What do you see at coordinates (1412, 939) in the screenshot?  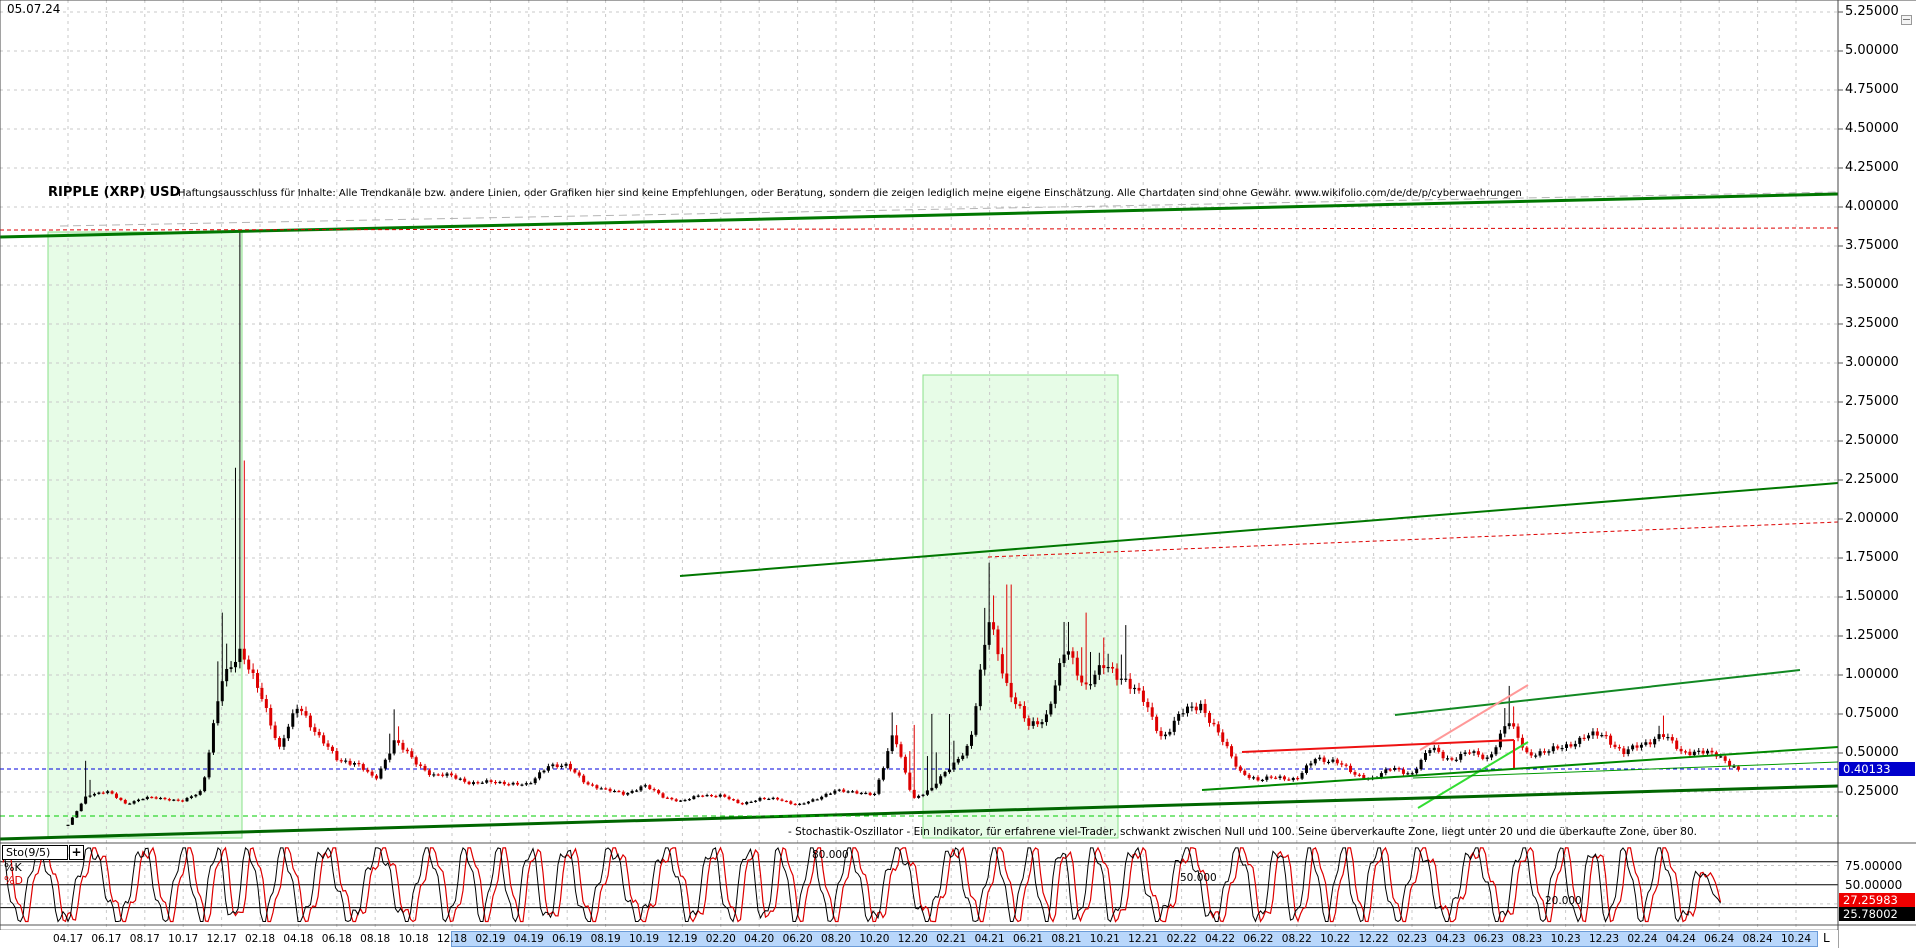 I see `x-axis-label: 02.23` at bounding box center [1412, 939].